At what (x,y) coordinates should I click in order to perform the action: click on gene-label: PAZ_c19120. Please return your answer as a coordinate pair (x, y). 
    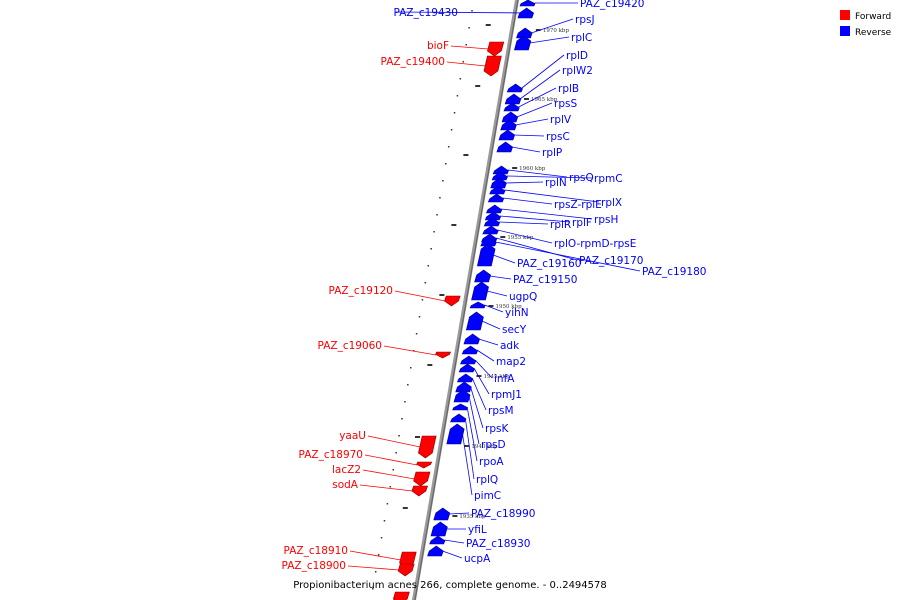
    Looking at the image, I should click on (361, 291).